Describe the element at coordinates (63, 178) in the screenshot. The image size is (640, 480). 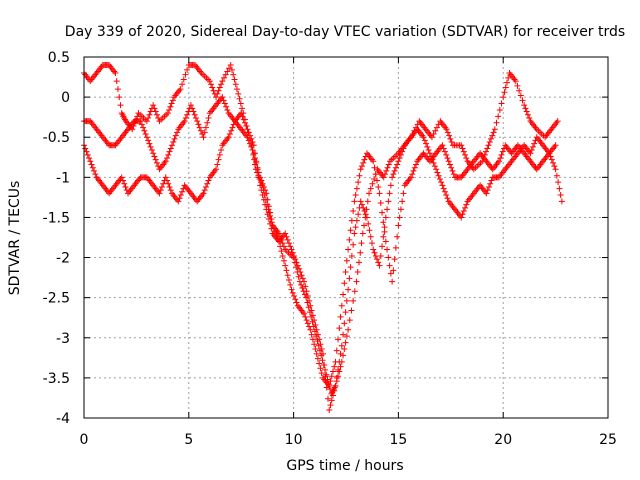
I see `y-tick-label: -1` at that location.